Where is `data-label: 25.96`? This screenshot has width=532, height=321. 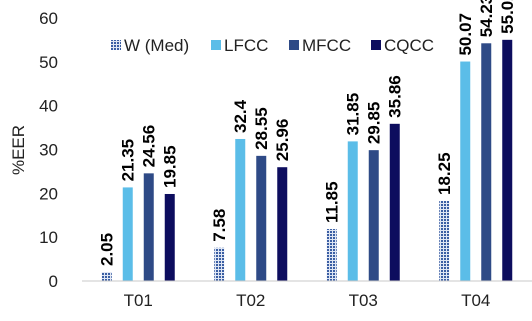 data-label: 25.96 is located at coordinates (282, 140).